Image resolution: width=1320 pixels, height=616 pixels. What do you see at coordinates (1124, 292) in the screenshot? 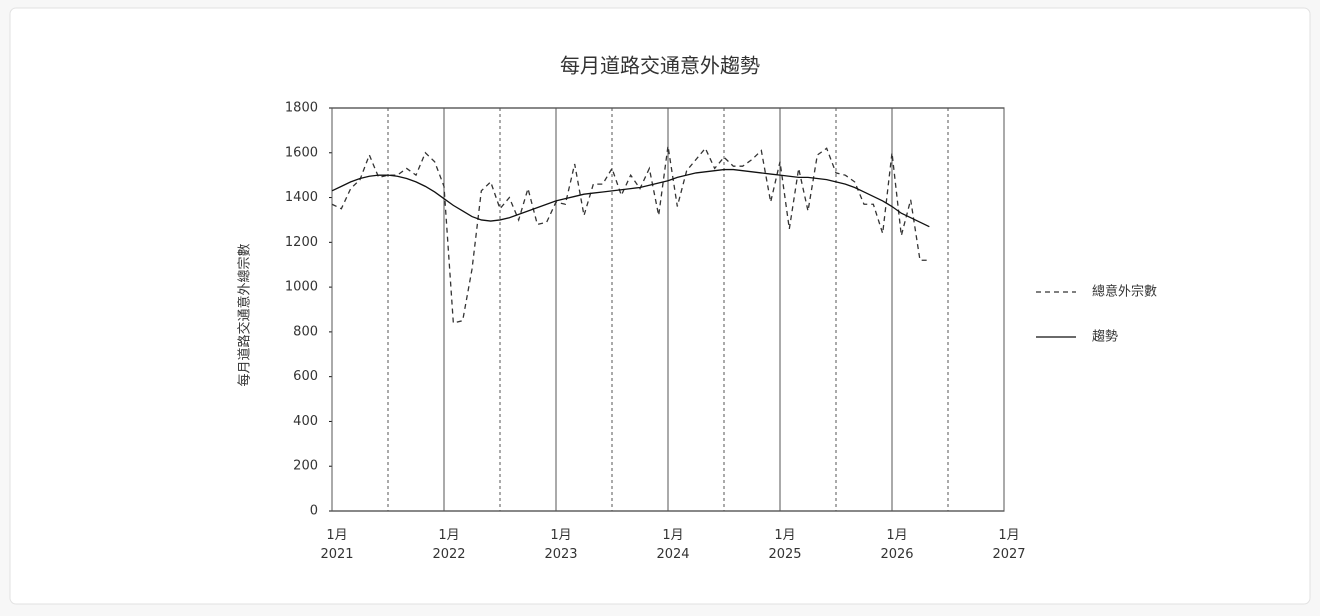
I see `legend-label: 總意外宗數` at bounding box center [1124, 292].